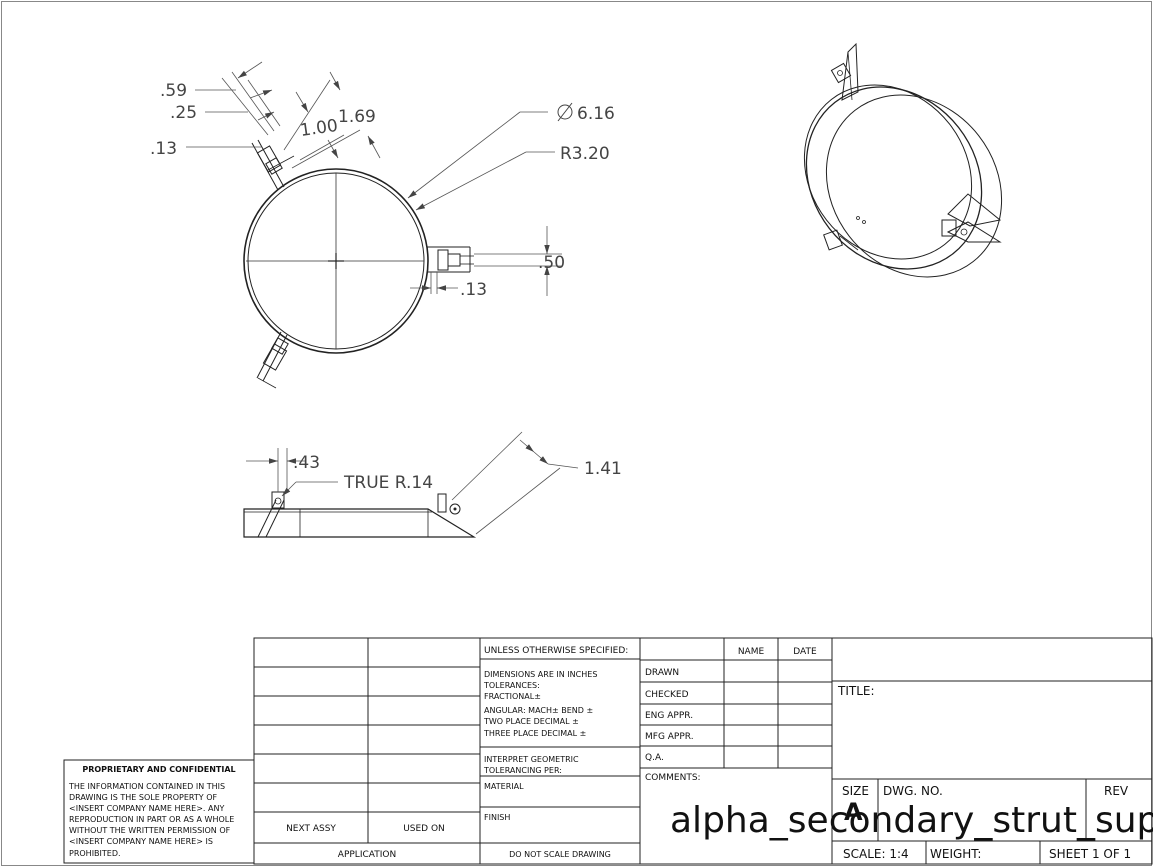 This screenshot has width=1153, height=867. What do you see at coordinates (319, 128) in the screenshot?
I see `dim-100: 1.00` at bounding box center [319, 128].